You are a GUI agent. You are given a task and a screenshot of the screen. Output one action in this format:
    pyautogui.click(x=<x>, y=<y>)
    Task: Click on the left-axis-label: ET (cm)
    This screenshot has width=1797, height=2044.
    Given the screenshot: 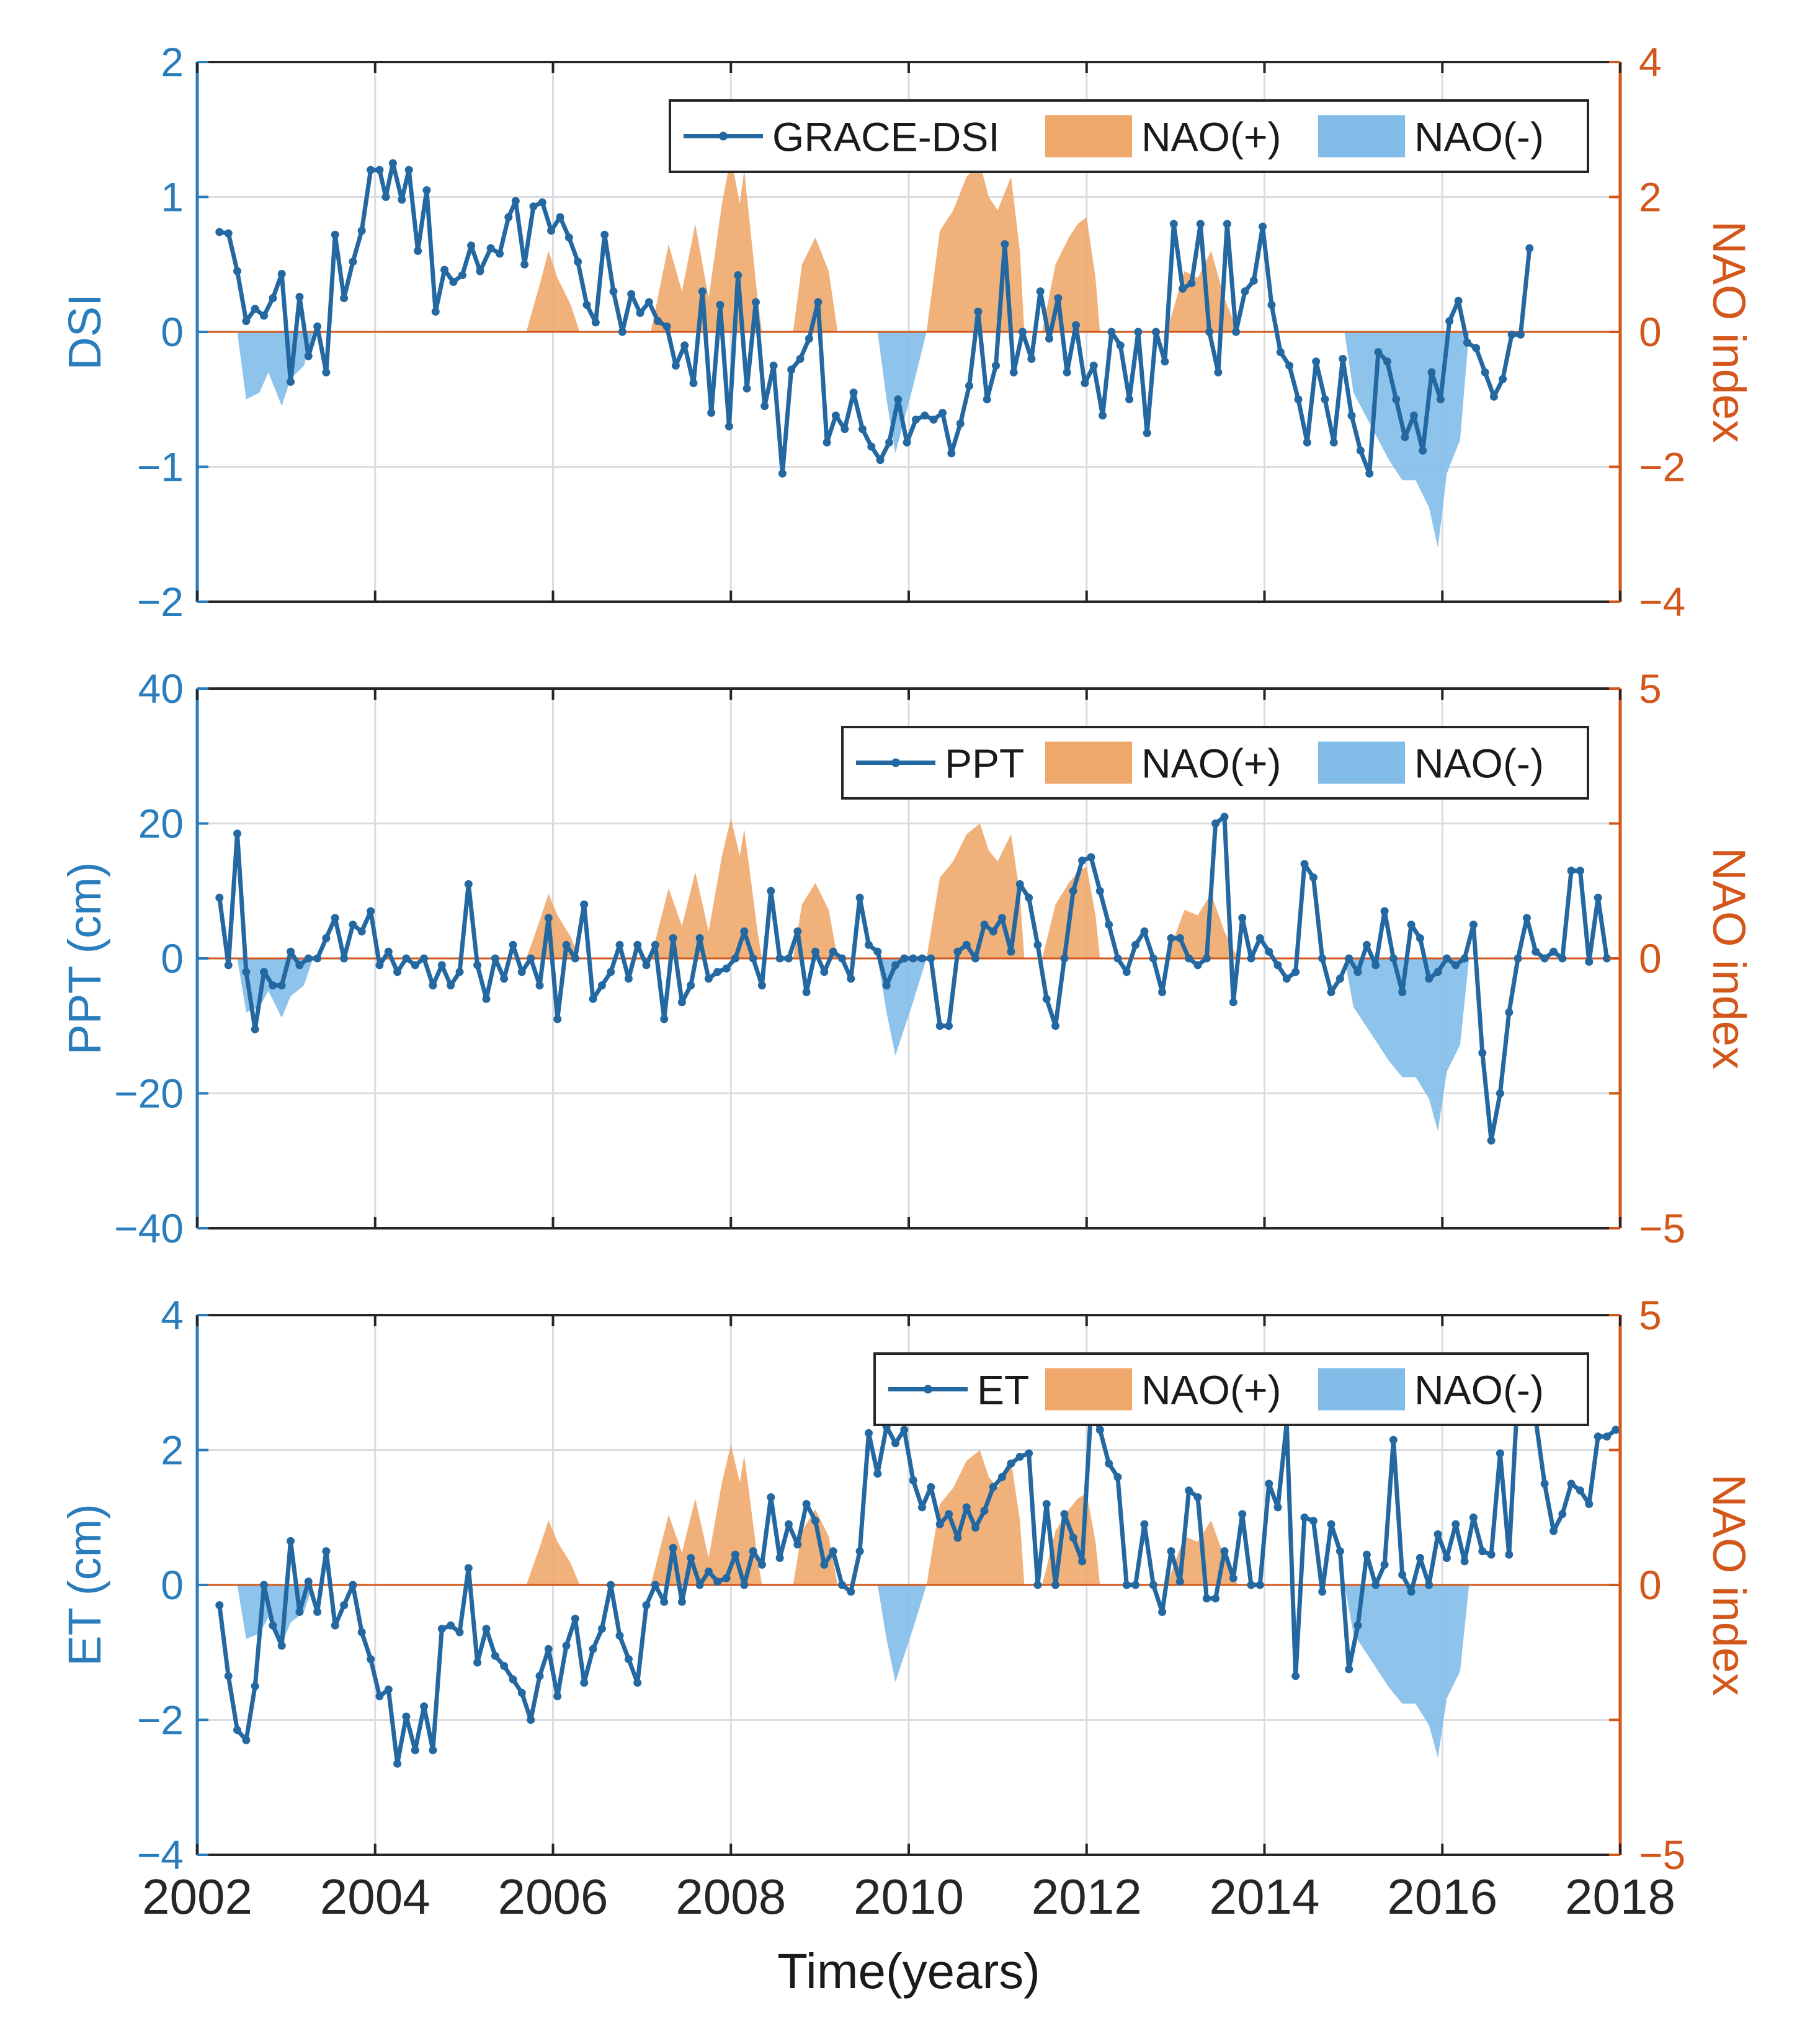 What is the action you would take?
    pyautogui.click(x=84, y=1585)
    